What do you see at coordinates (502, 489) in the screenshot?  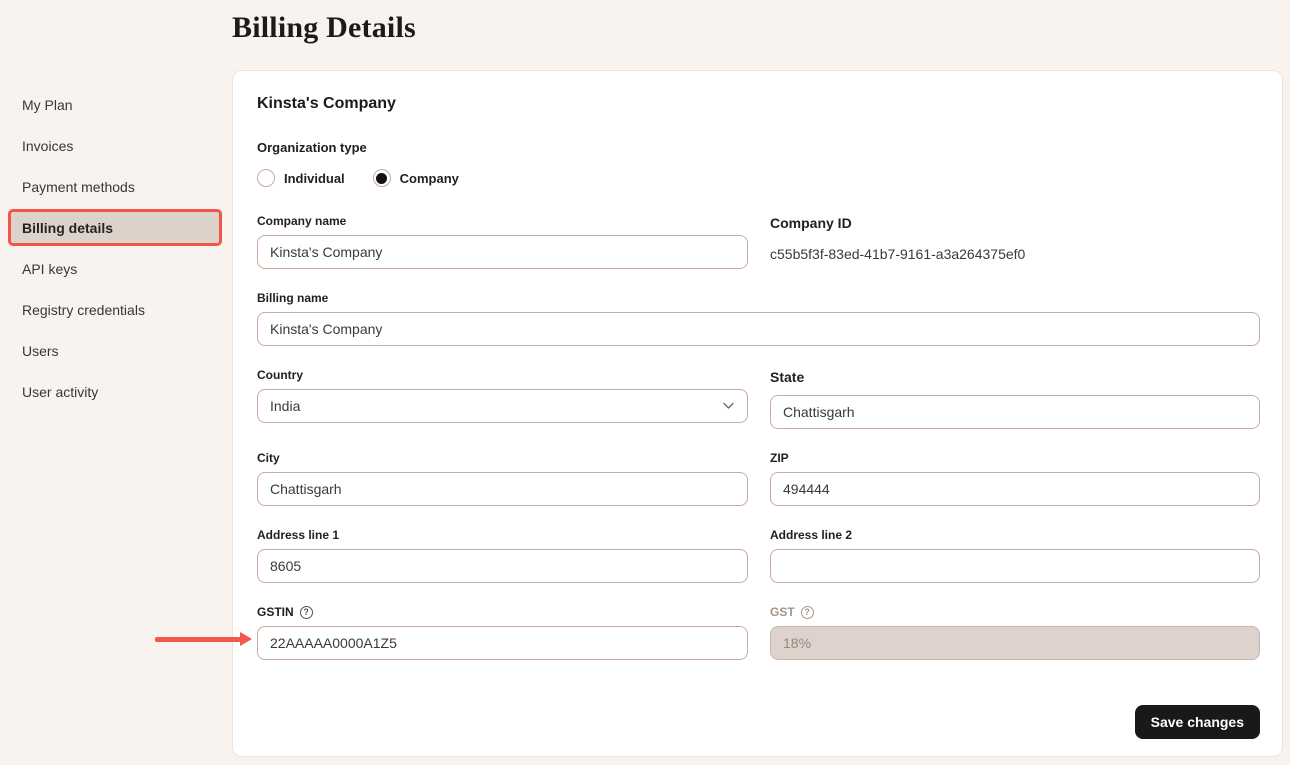 I see `city-input` at bounding box center [502, 489].